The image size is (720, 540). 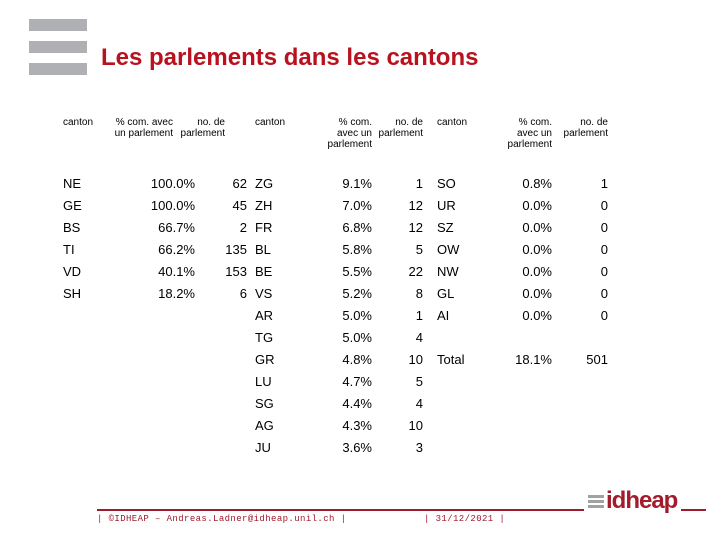 What do you see at coordinates (357, 403) in the screenshot?
I see `cell-pct: 4.4%` at bounding box center [357, 403].